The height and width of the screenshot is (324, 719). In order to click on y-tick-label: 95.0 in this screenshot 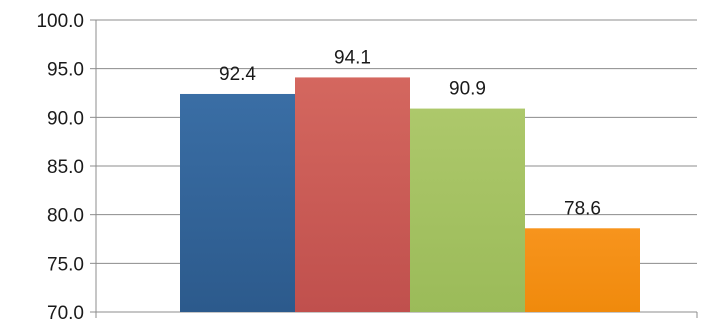, I will do `click(65, 70)`.